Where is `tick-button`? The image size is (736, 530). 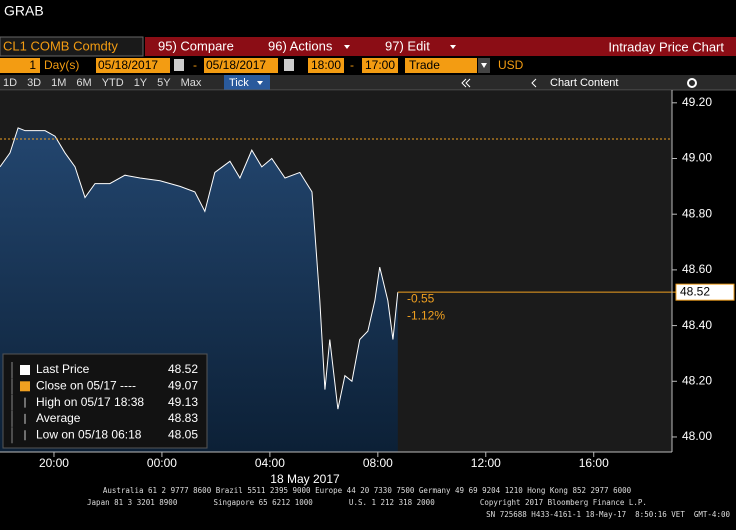 tick-button is located at coordinates (247, 82).